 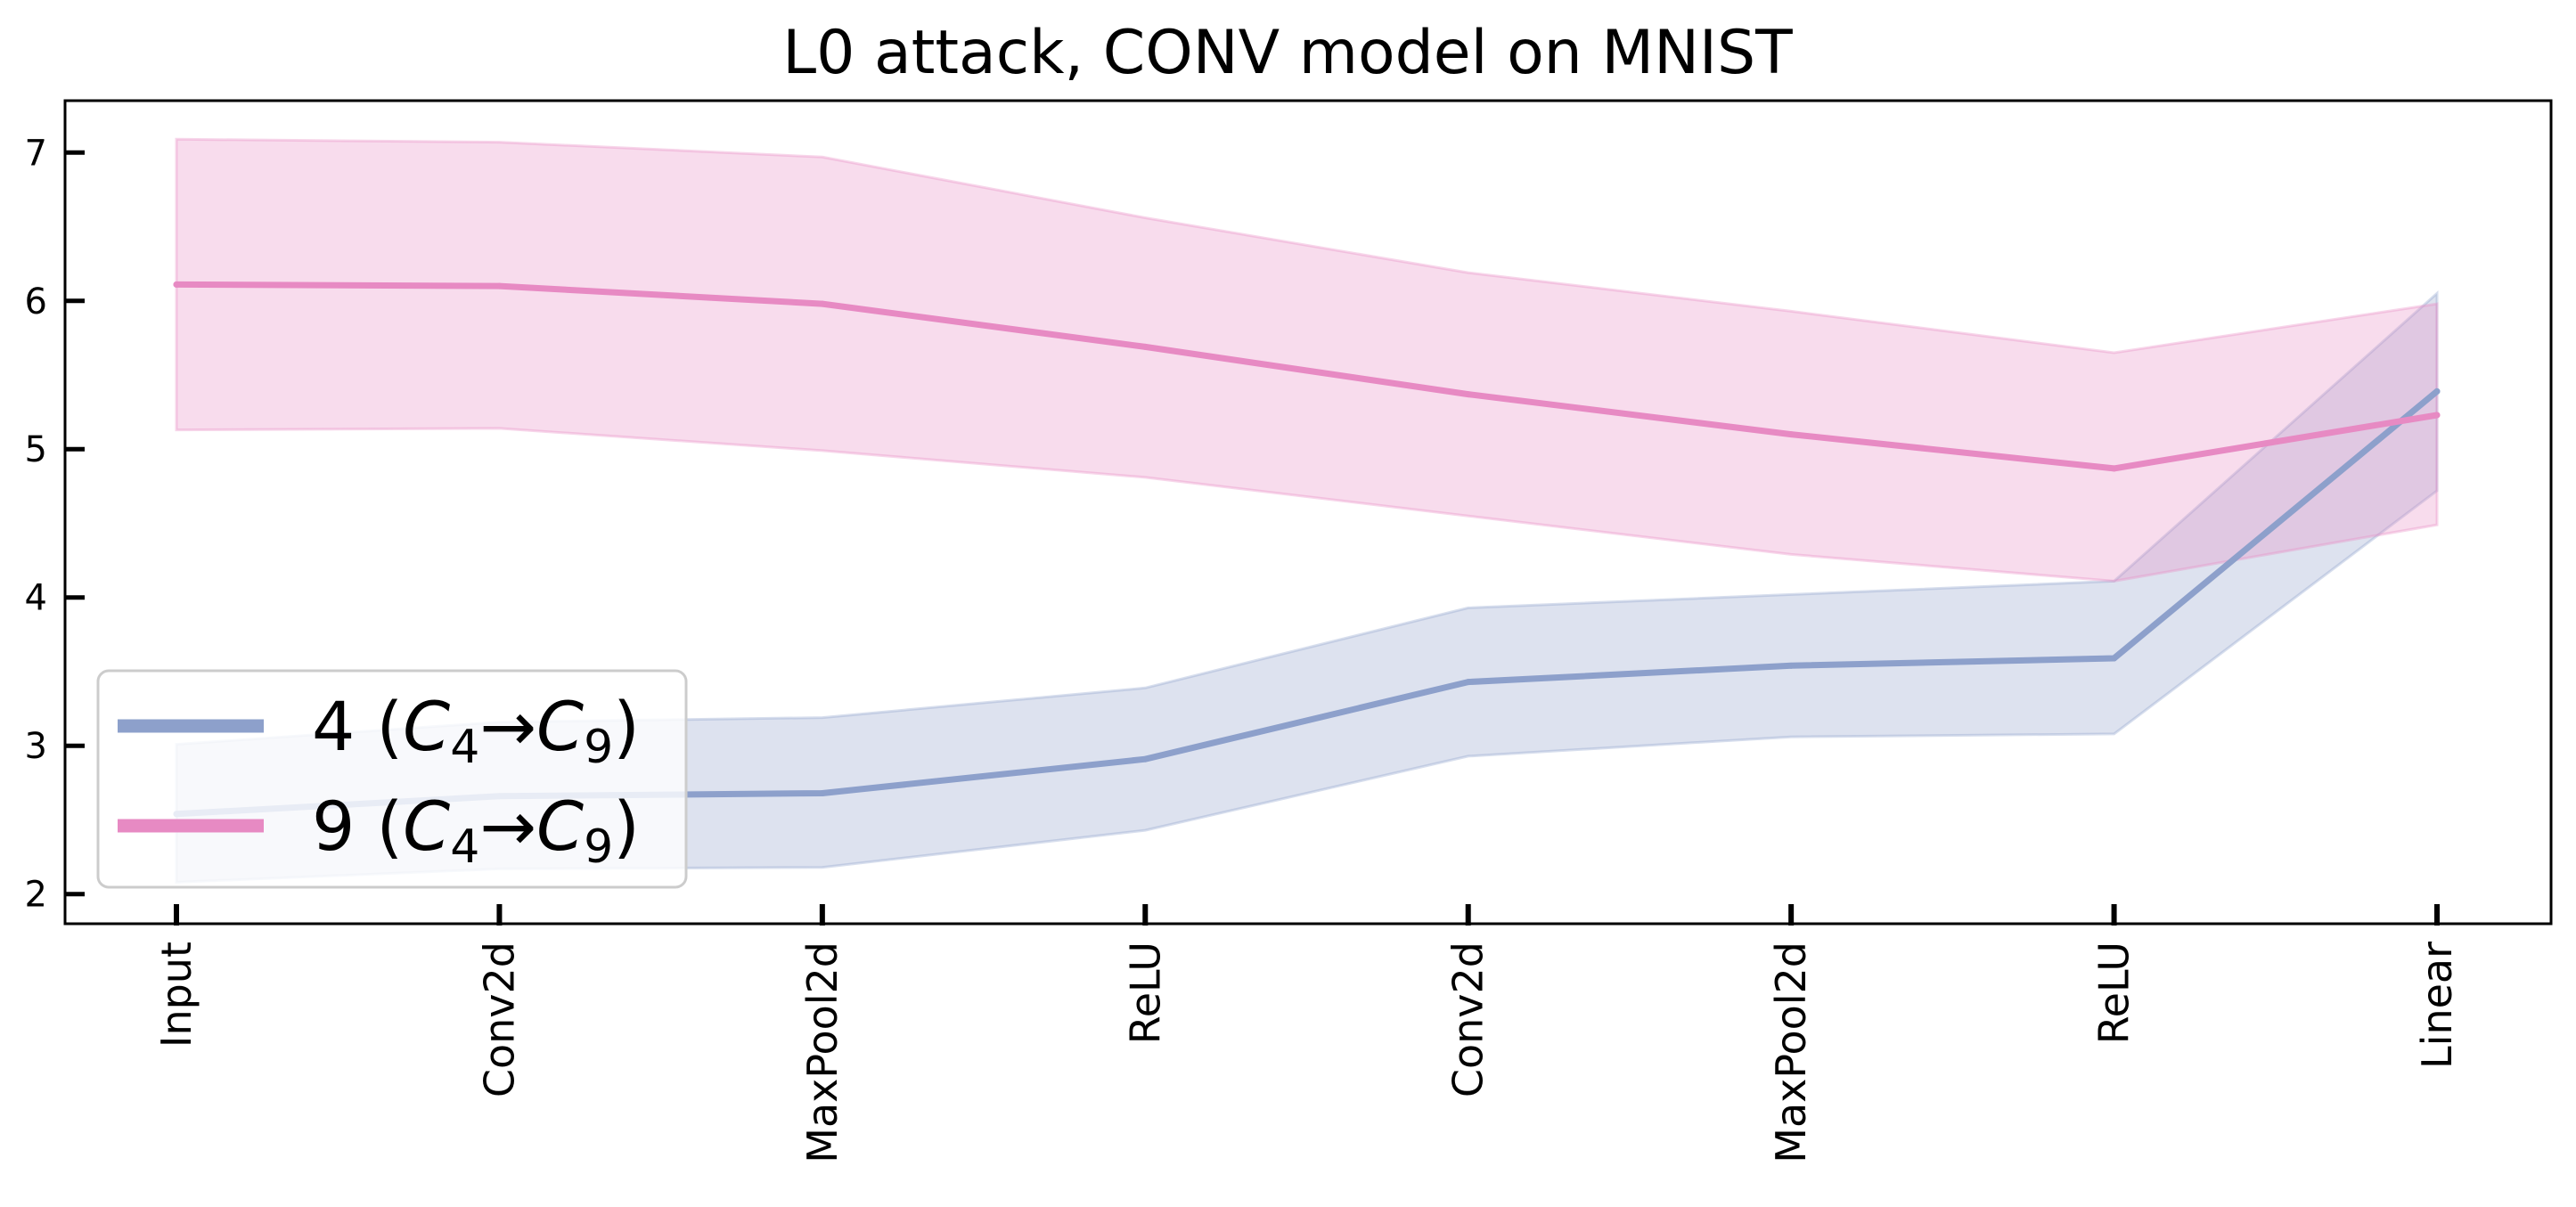 I want to click on x-tick-label-0: Input, so click(x=176, y=995).